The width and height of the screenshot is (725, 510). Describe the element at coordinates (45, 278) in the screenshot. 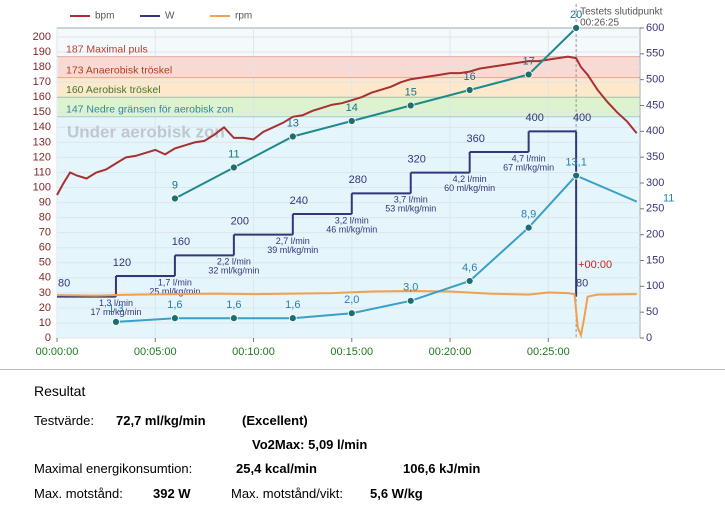

I see `y-tick-label: 40` at that location.